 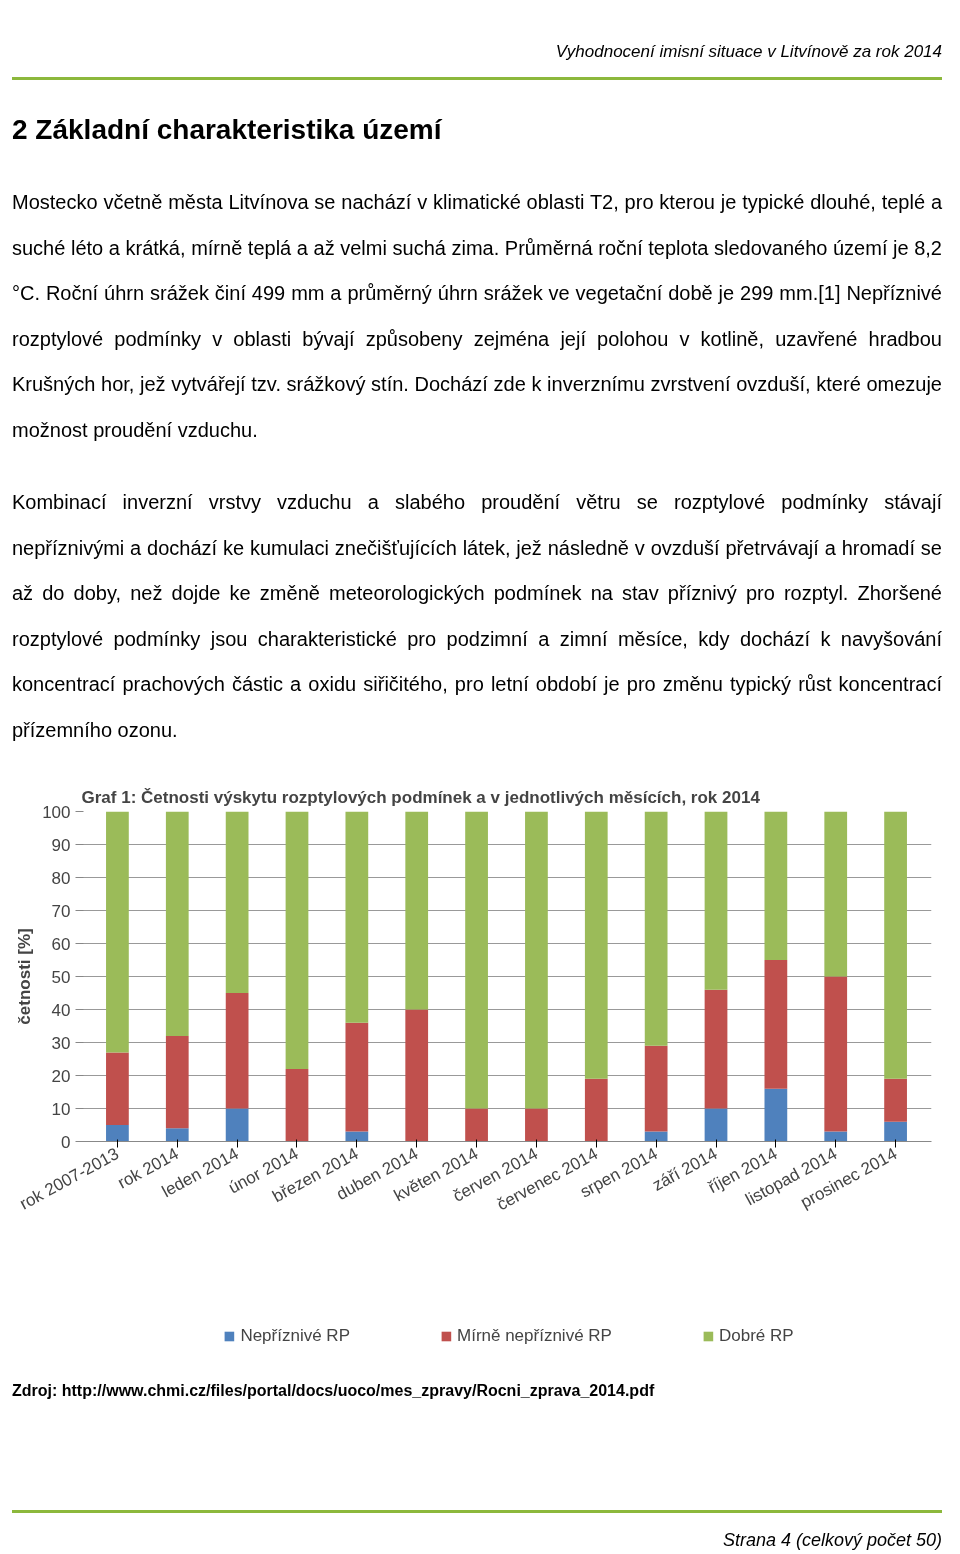 What do you see at coordinates (61, 878) in the screenshot?
I see `y-tick-label: 80` at bounding box center [61, 878].